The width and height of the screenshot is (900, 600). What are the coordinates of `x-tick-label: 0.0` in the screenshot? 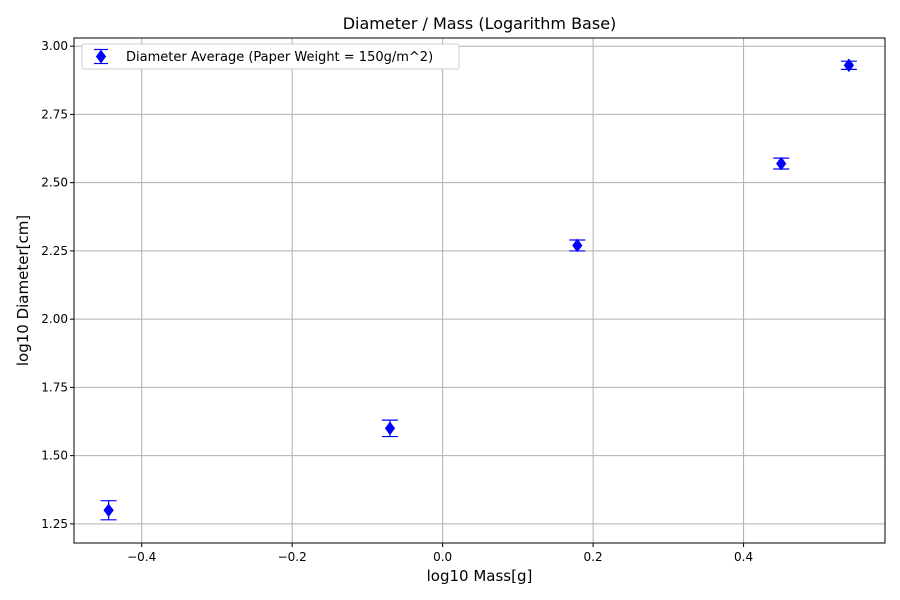 It's located at (442, 557).